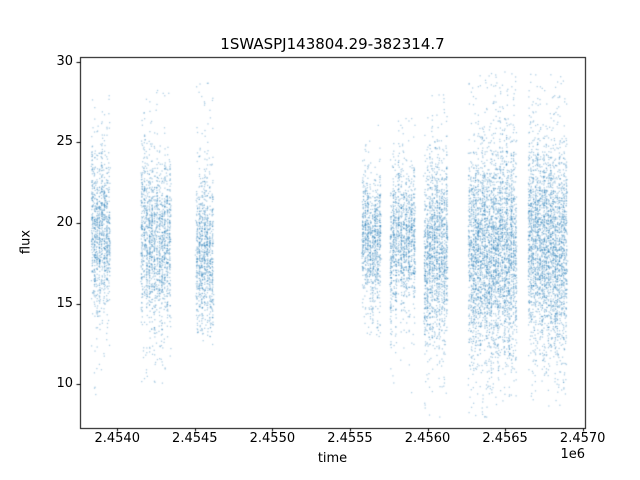 Image resolution: width=640 pixels, height=480 pixels. What do you see at coordinates (64, 303) in the screenshot?
I see `y-tick-label: 15` at bounding box center [64, 303].